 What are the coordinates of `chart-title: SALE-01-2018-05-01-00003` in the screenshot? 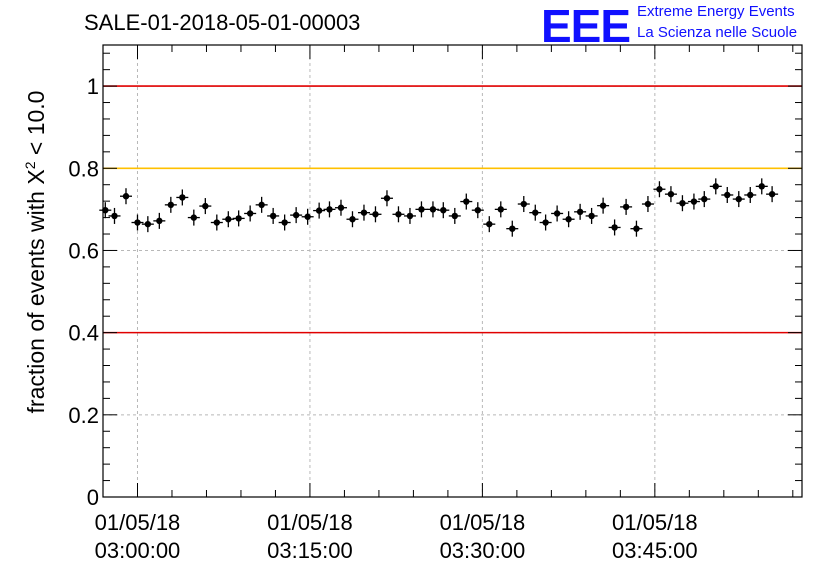 It's located at (222, 22).